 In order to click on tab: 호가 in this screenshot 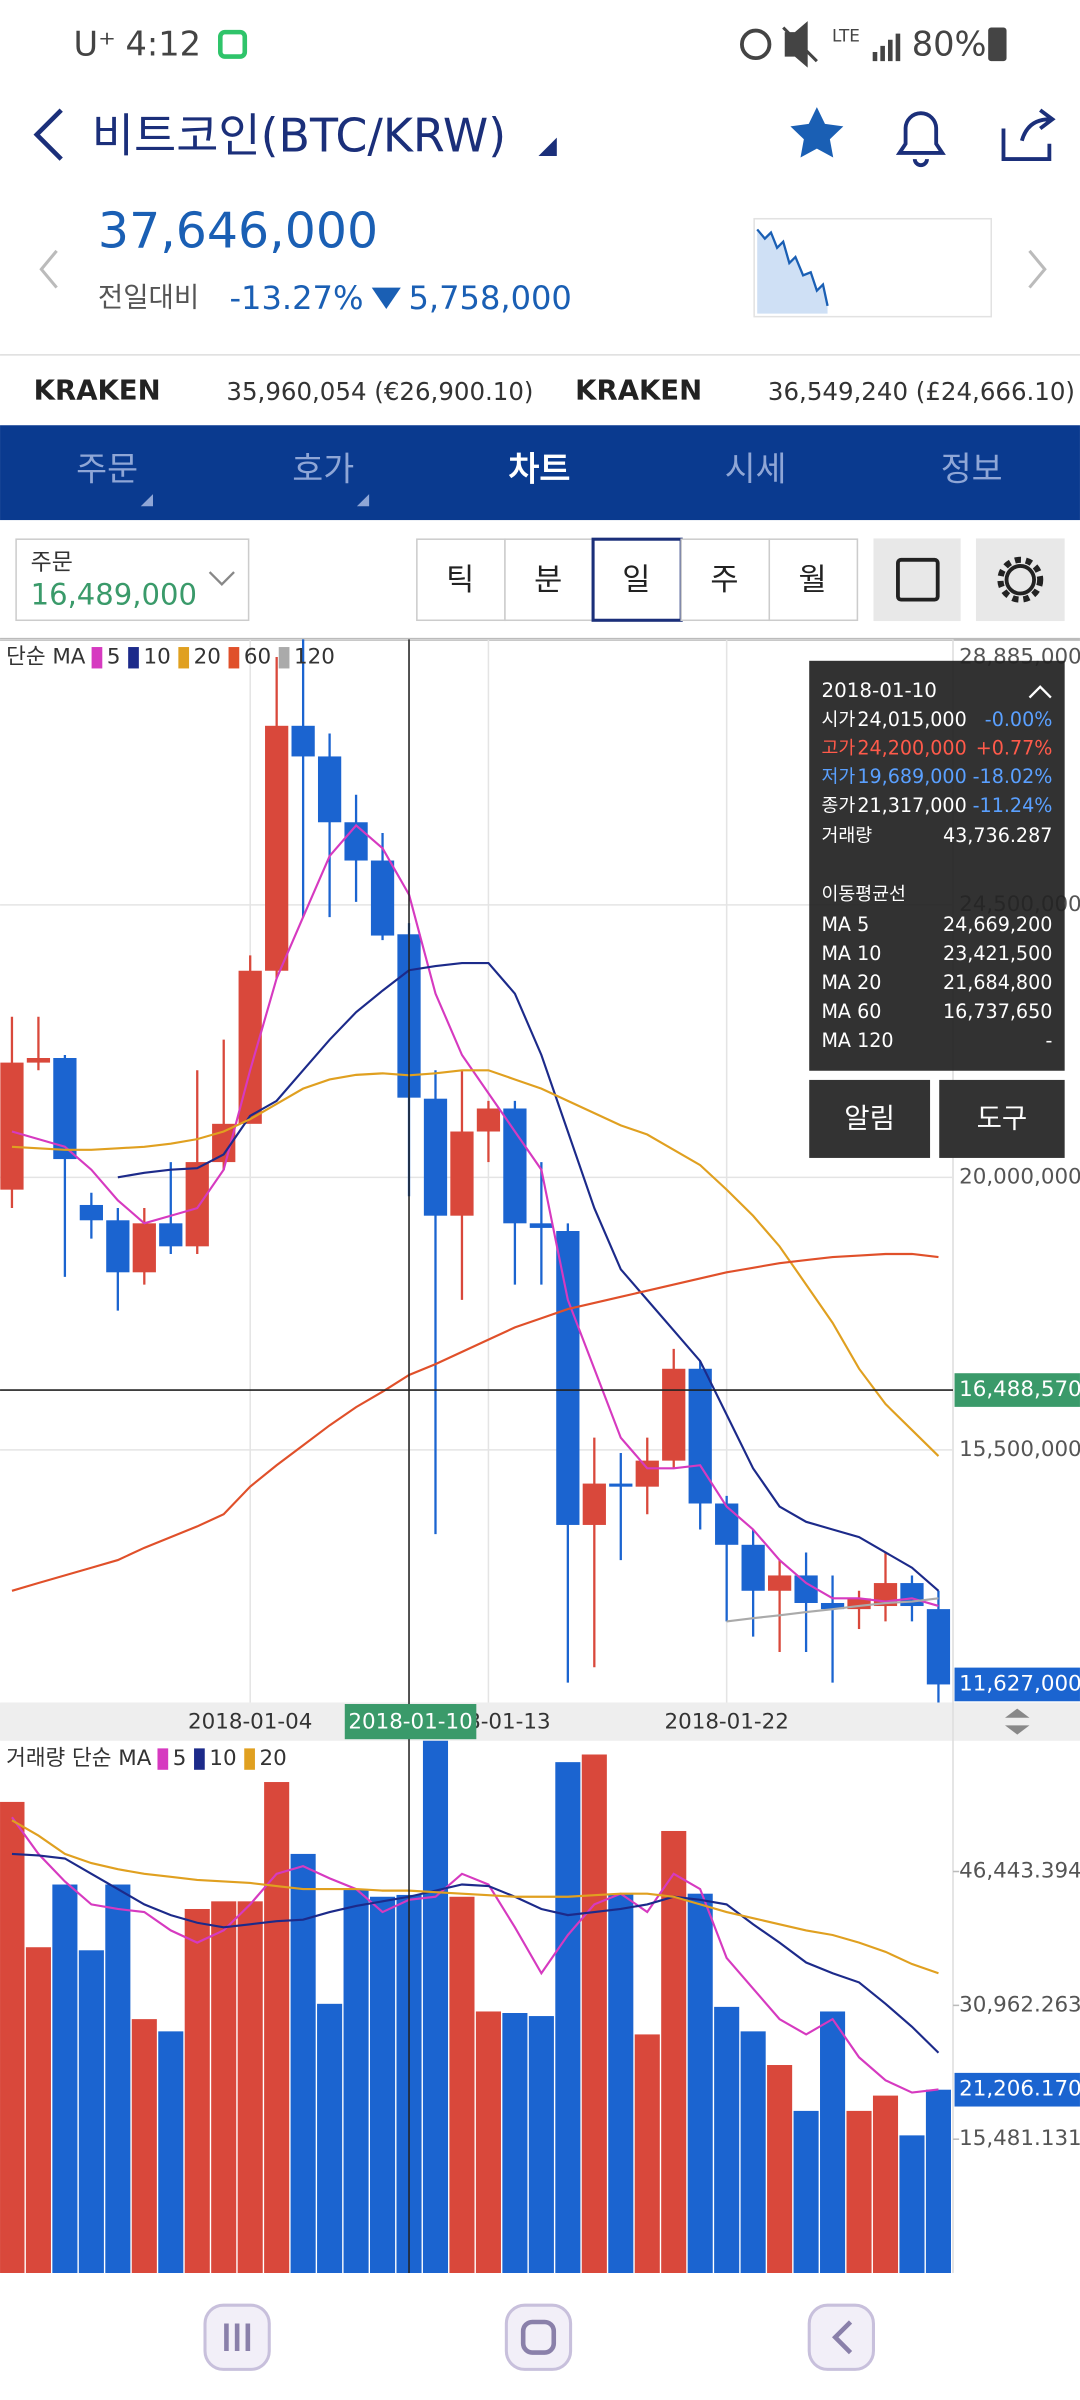, I will do `click(323, 469)`.